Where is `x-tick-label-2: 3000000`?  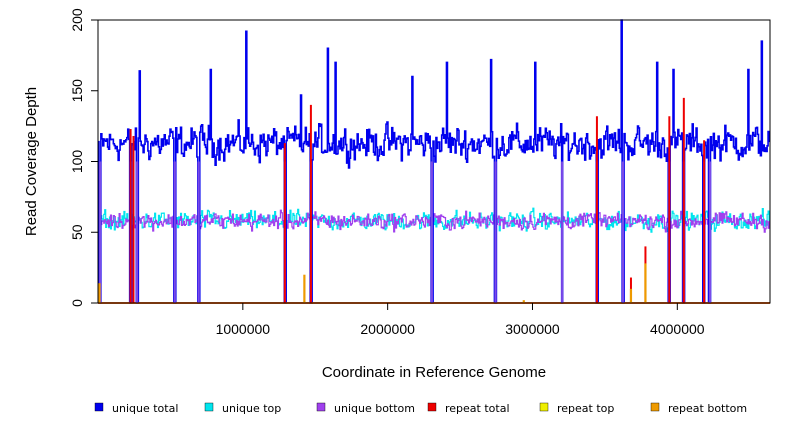 x-tick-label-2: 3000000 is located at coordinates (532, 329).